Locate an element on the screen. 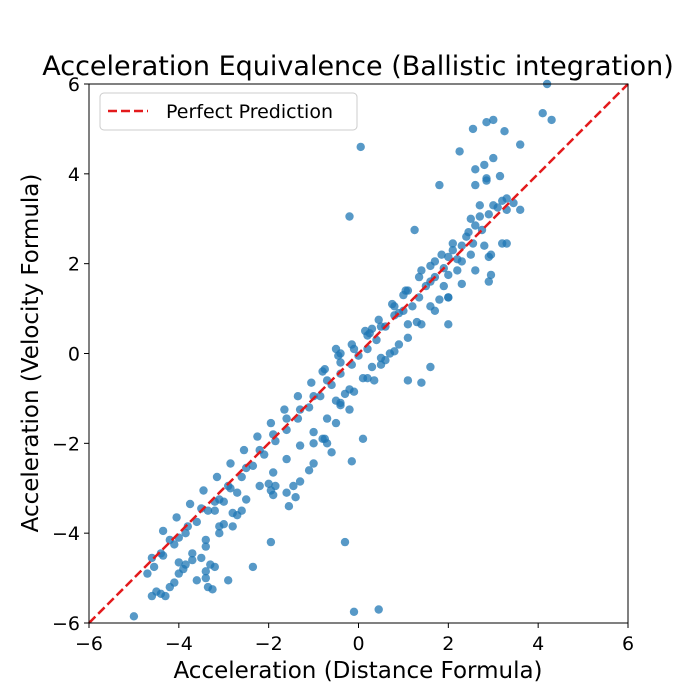 The height and width of the screenshot is (700, 700). y-tick-label: 2 is located at coordinates (74, 265).